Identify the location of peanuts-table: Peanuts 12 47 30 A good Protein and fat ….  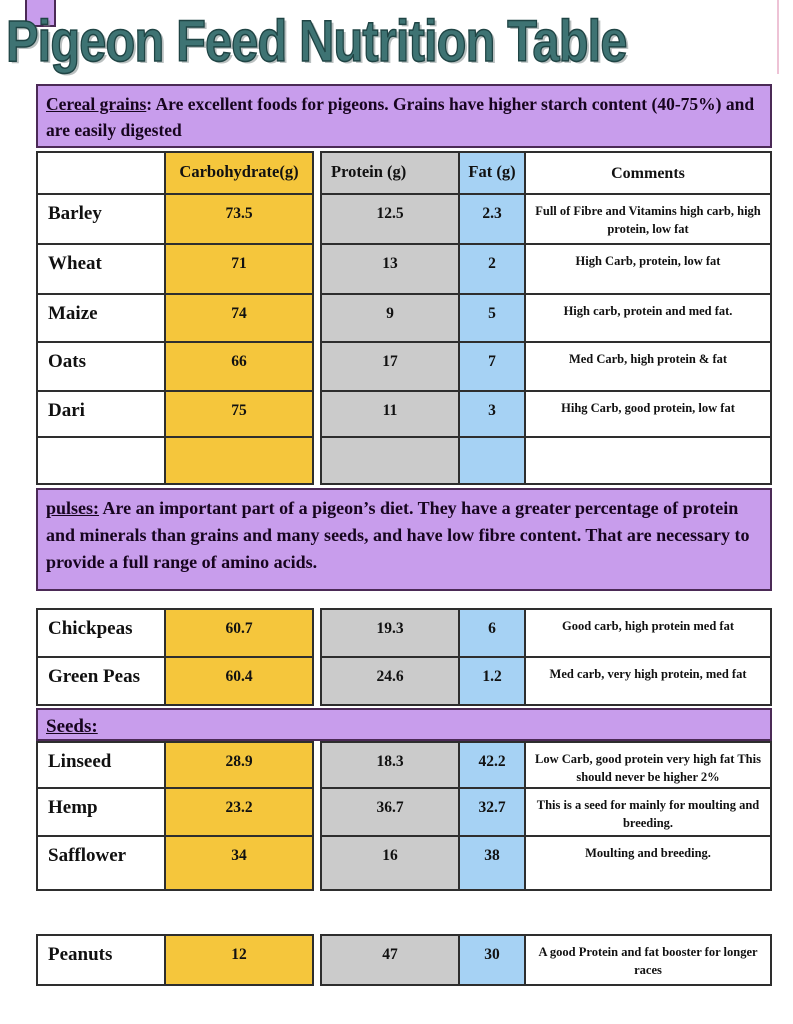
(404, 960).